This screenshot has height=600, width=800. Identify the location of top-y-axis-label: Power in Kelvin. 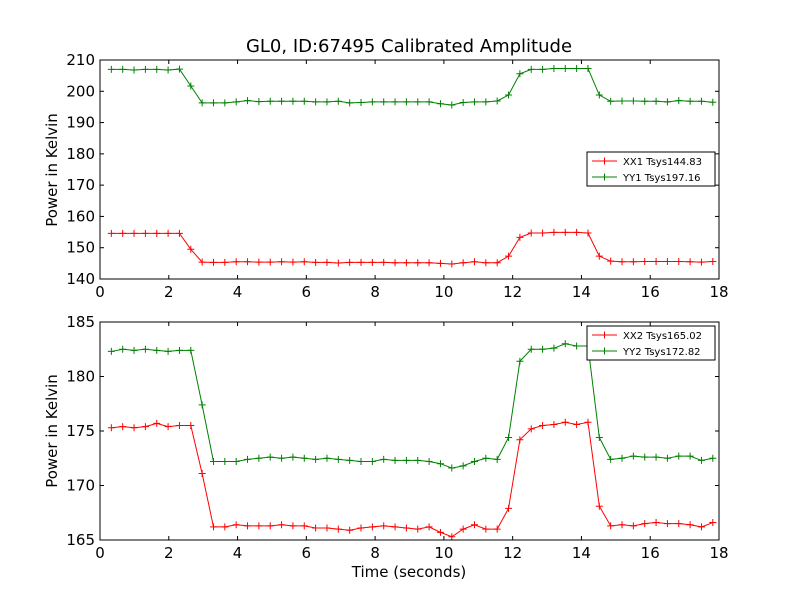
(52, 170).